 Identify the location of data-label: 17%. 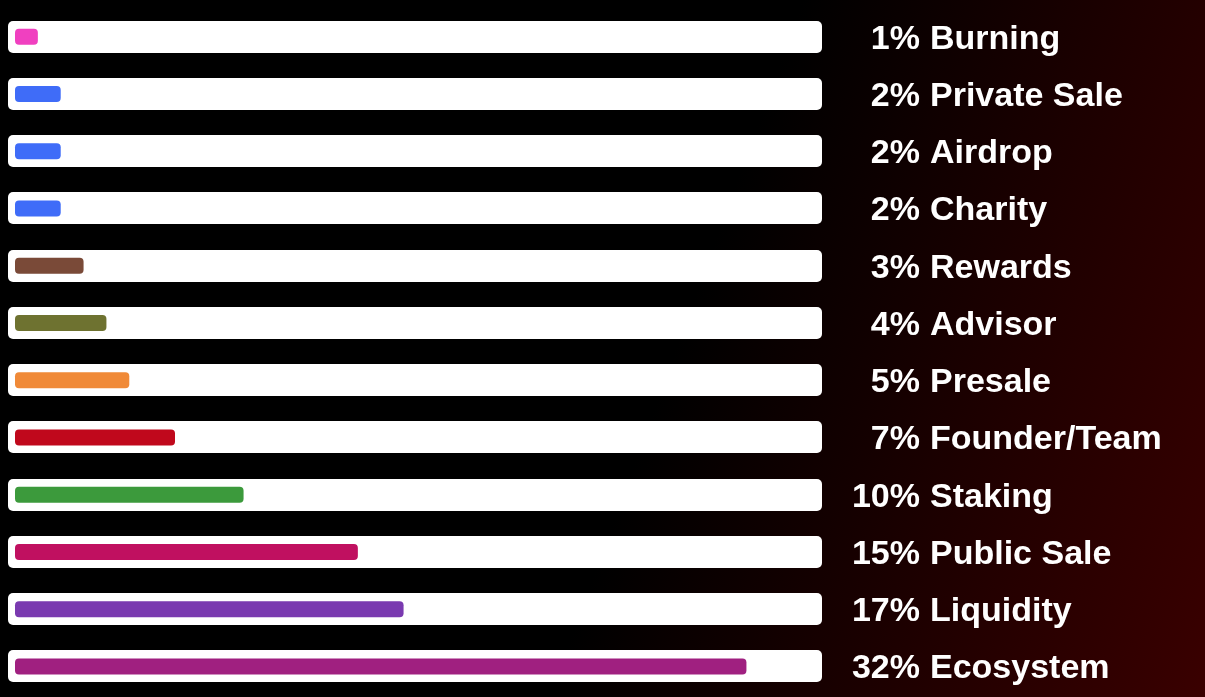
(885, 609).